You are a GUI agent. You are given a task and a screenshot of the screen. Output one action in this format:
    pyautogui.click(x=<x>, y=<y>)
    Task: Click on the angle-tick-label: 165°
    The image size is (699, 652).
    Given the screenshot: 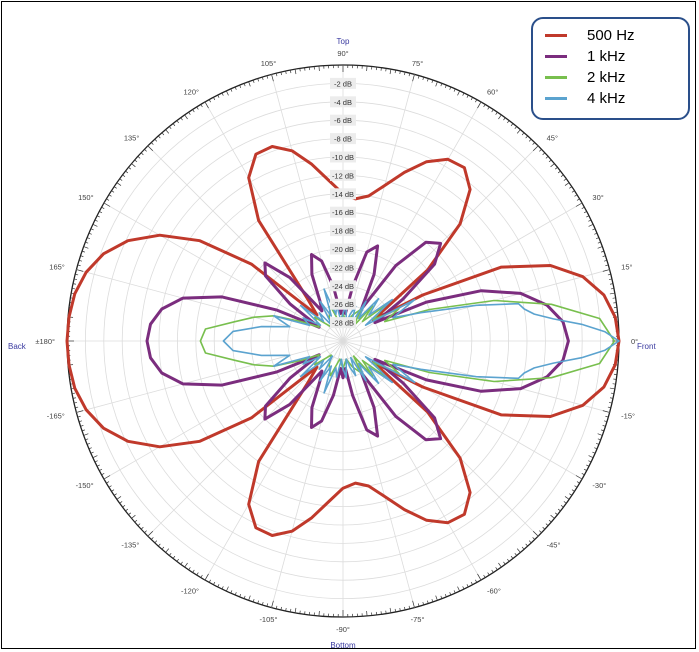 What is the action you would take?
    pyautogui.click(x=57, y=266)
    